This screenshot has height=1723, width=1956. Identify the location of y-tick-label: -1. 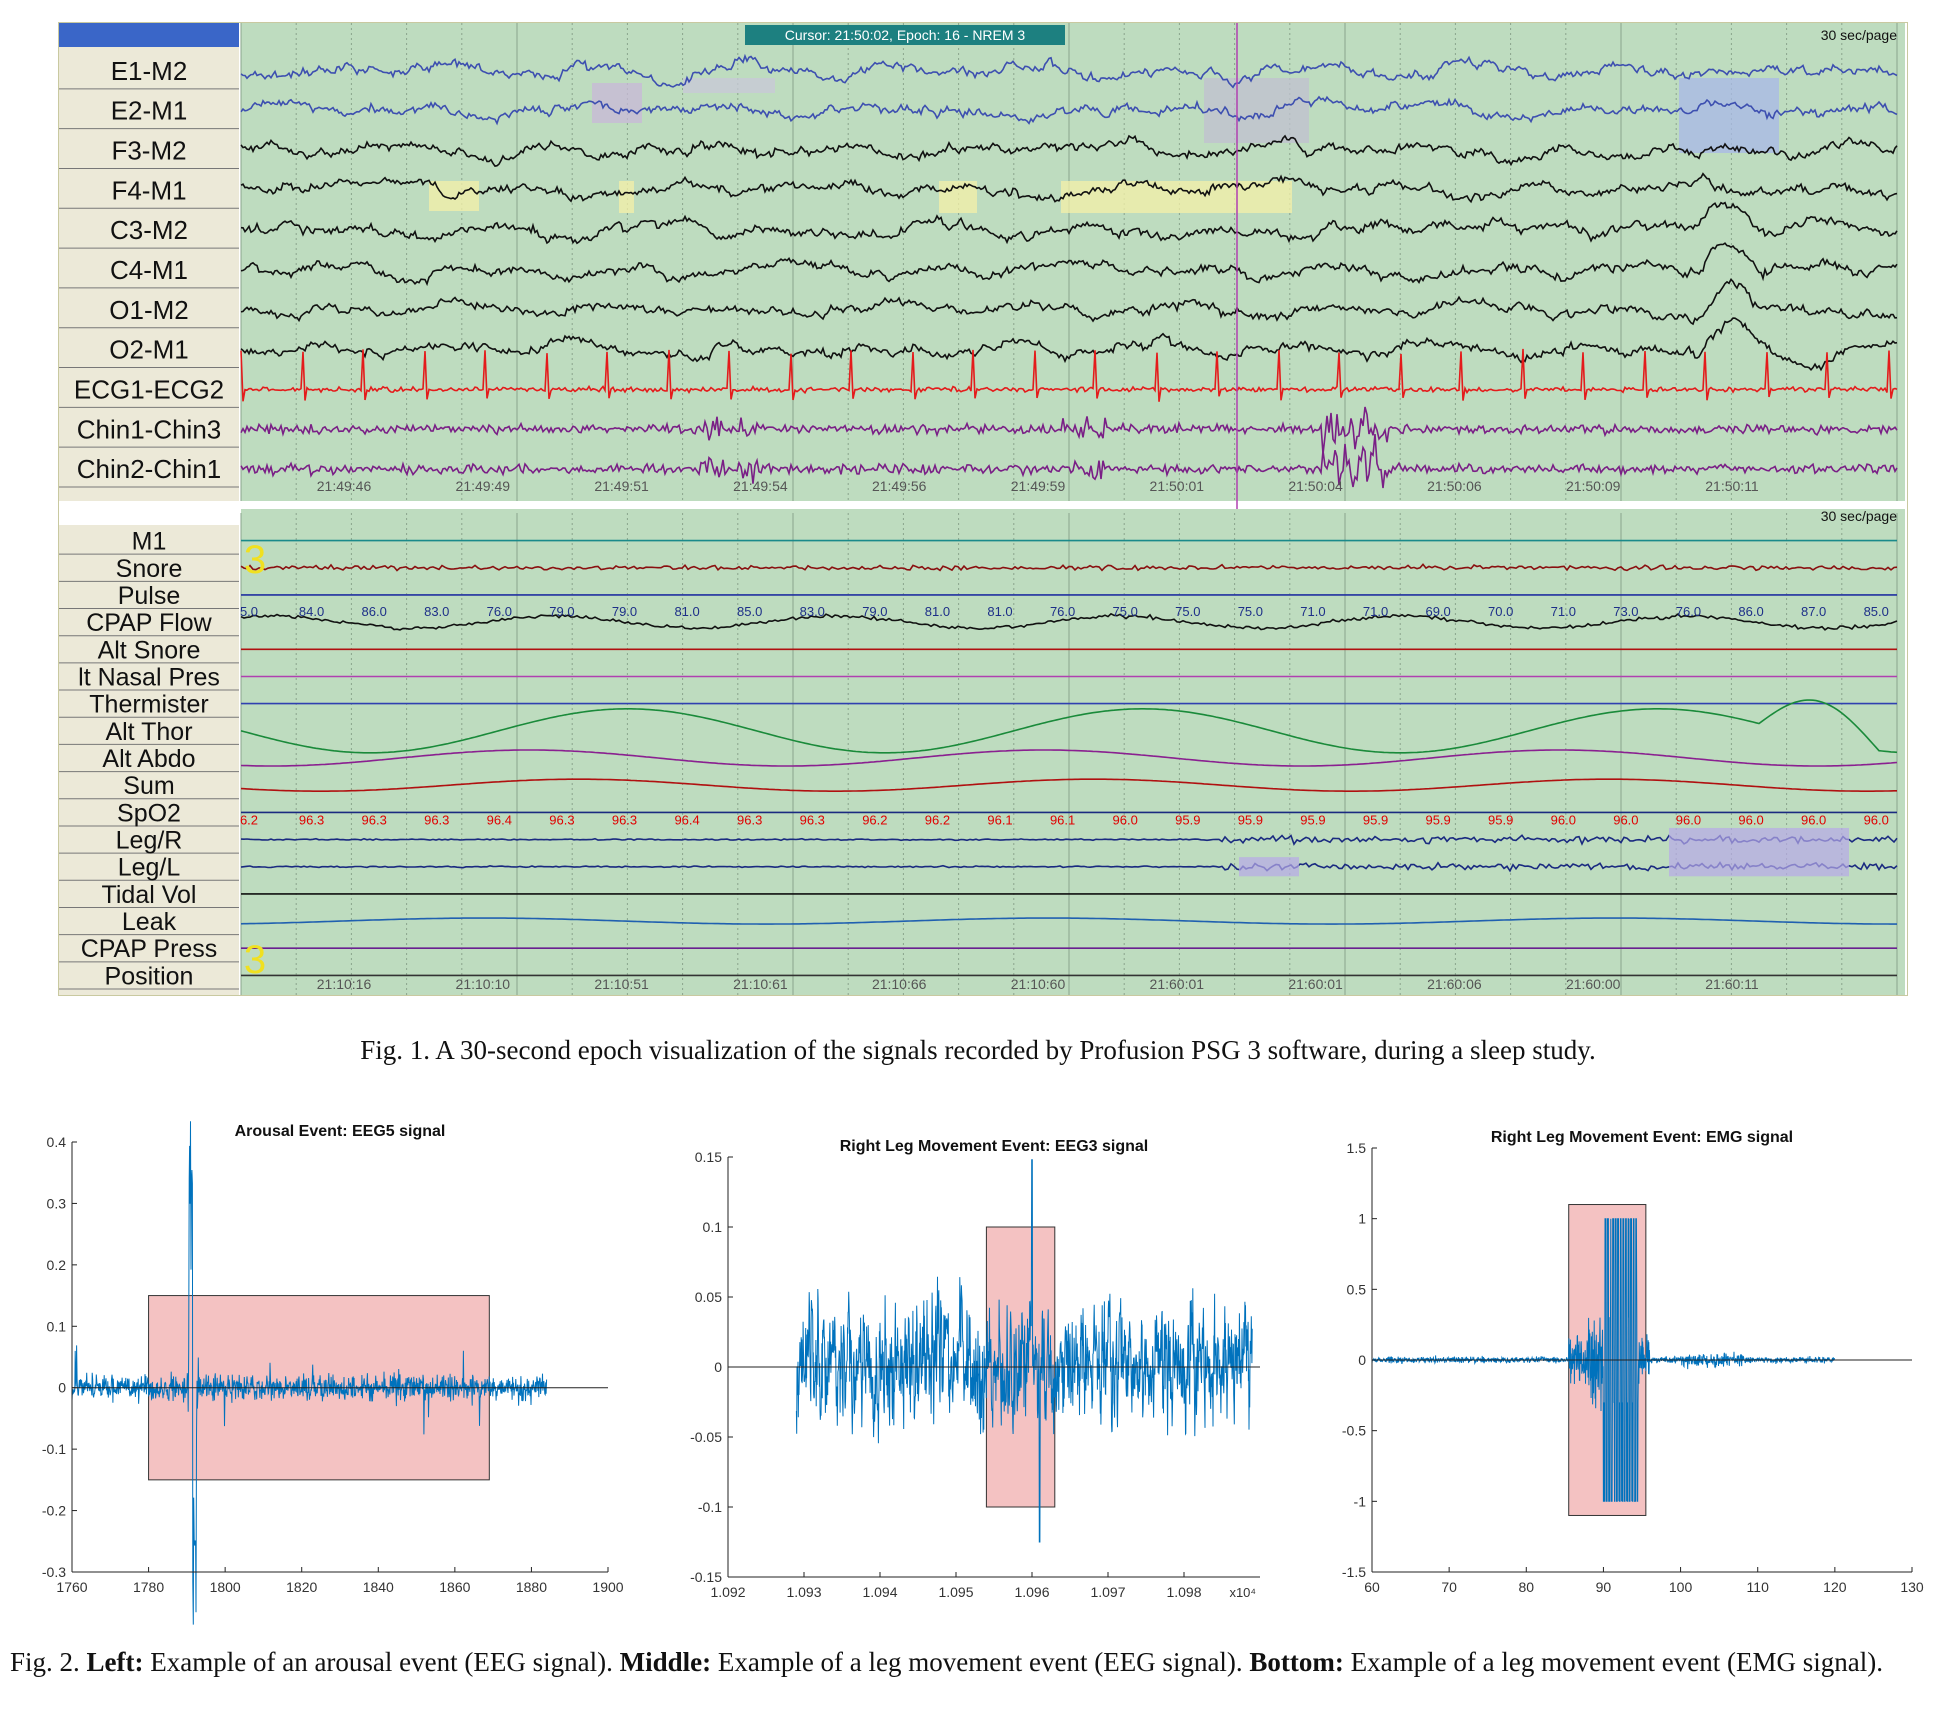
(1360, 1501).